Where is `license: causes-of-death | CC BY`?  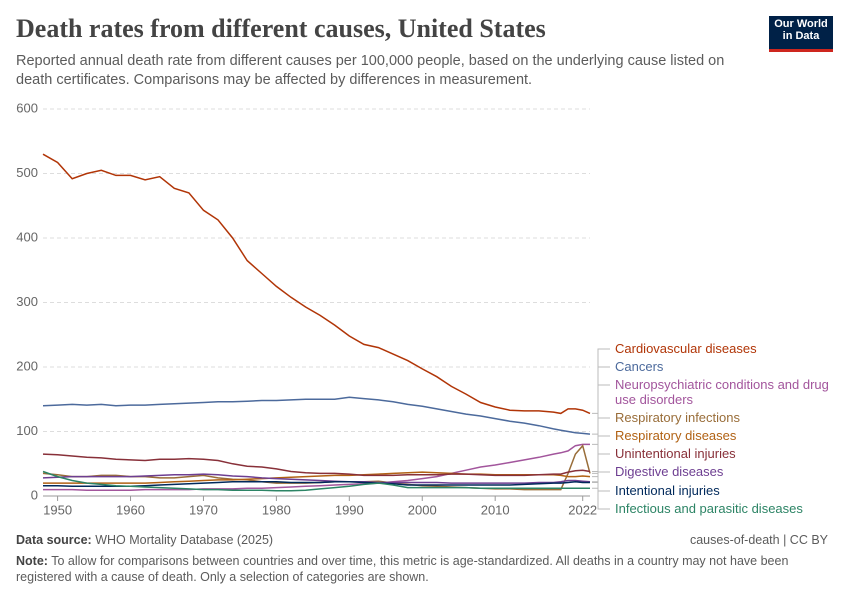
license: causes-of-death | CC BY is located at coordinates (758, 540).